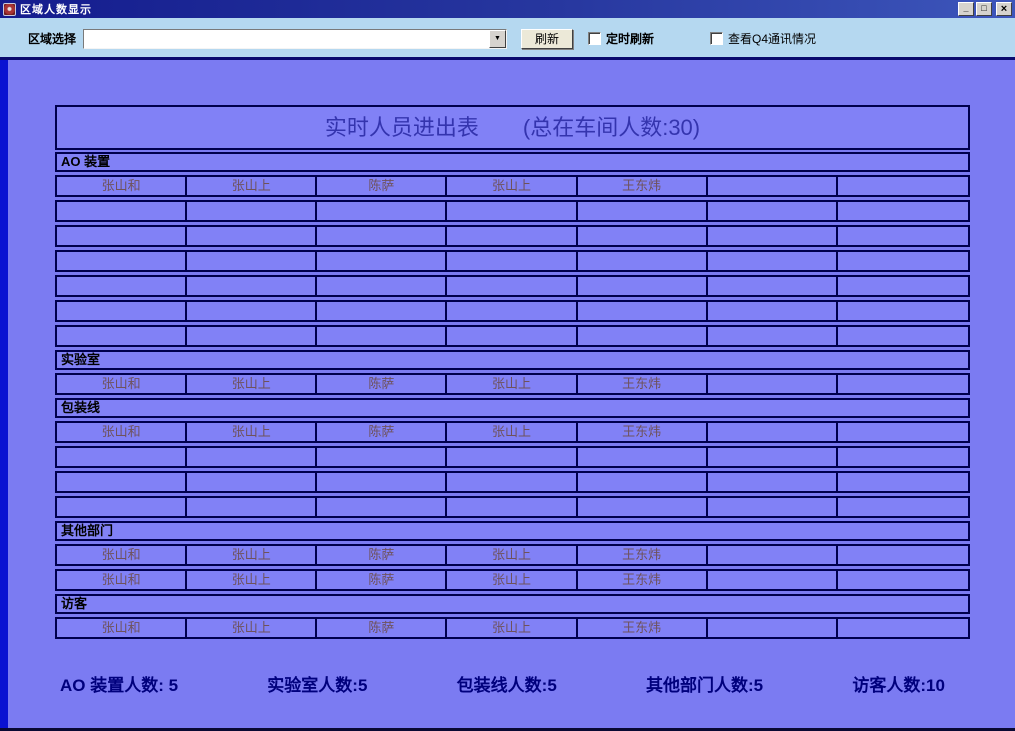 The image size is (1015, 731). What do you see at coordinates (502, 683) in the screenshot?
I see `summary-bar: AO 装置人数: 5 实验室人数:5 包装线人数:5 其他部门人数:5 访客人数:10` at bounding box center [502, 683].